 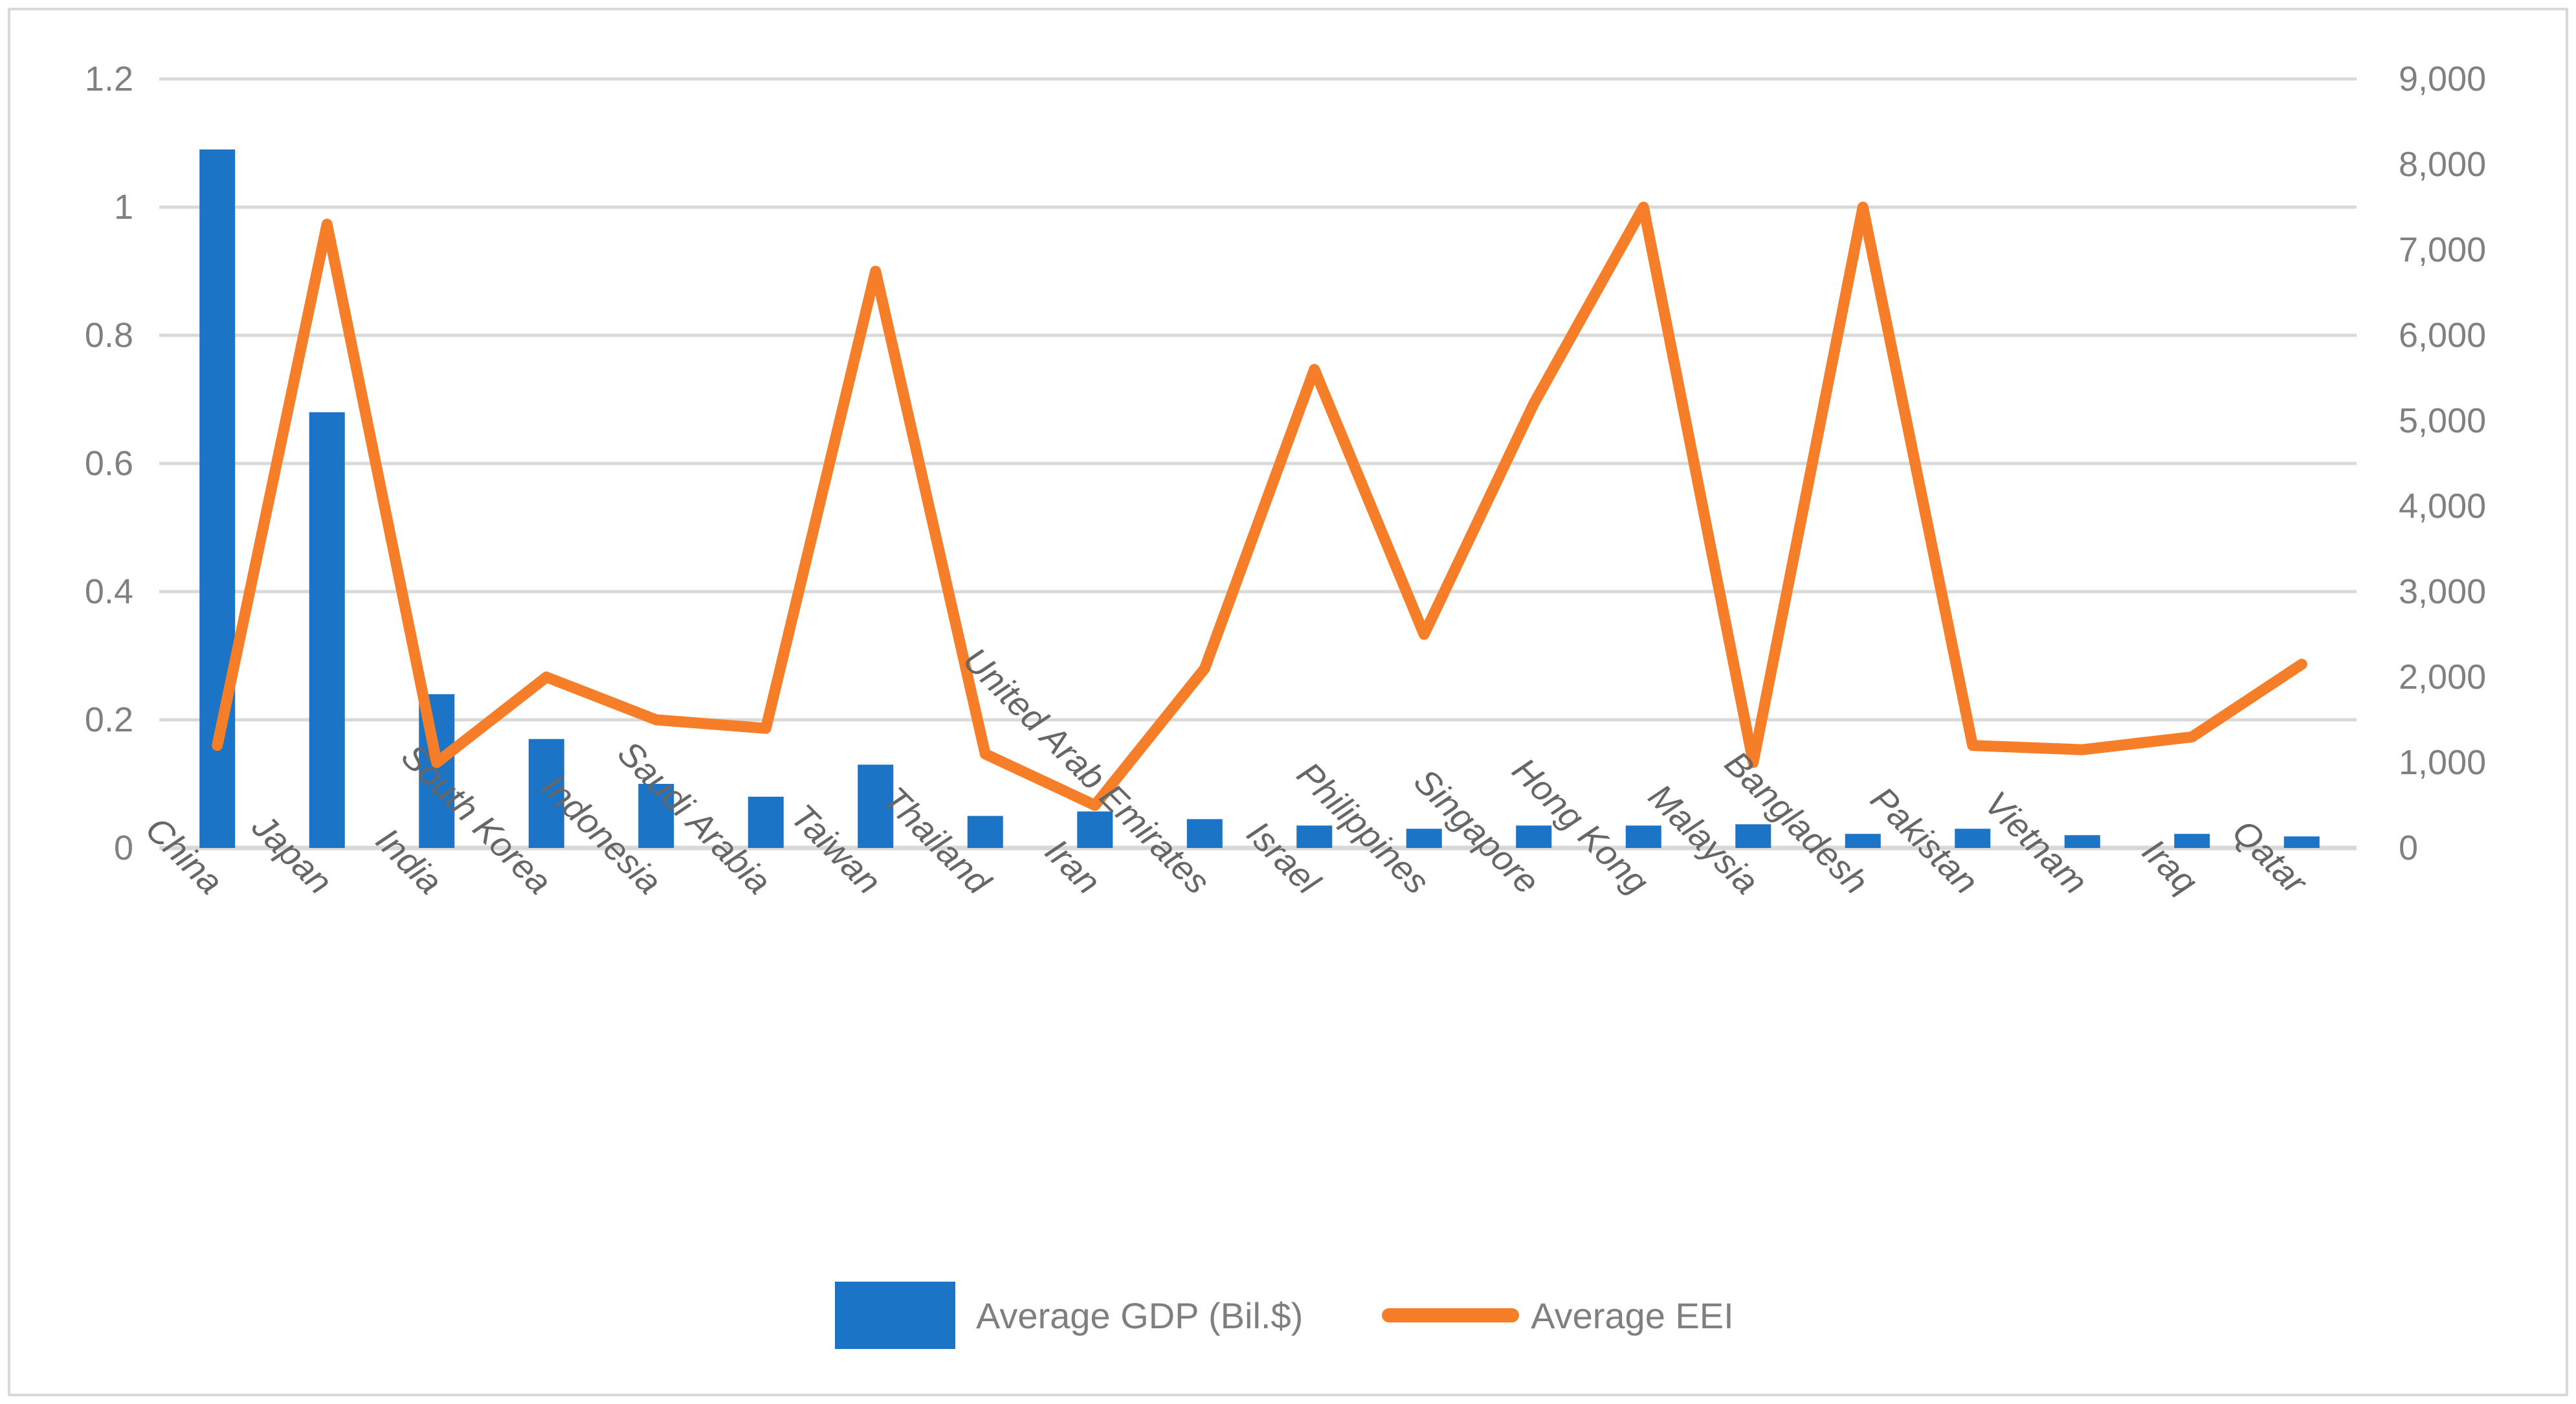 I want to click on bar-Vietnam, so click(x=2082, y=842).